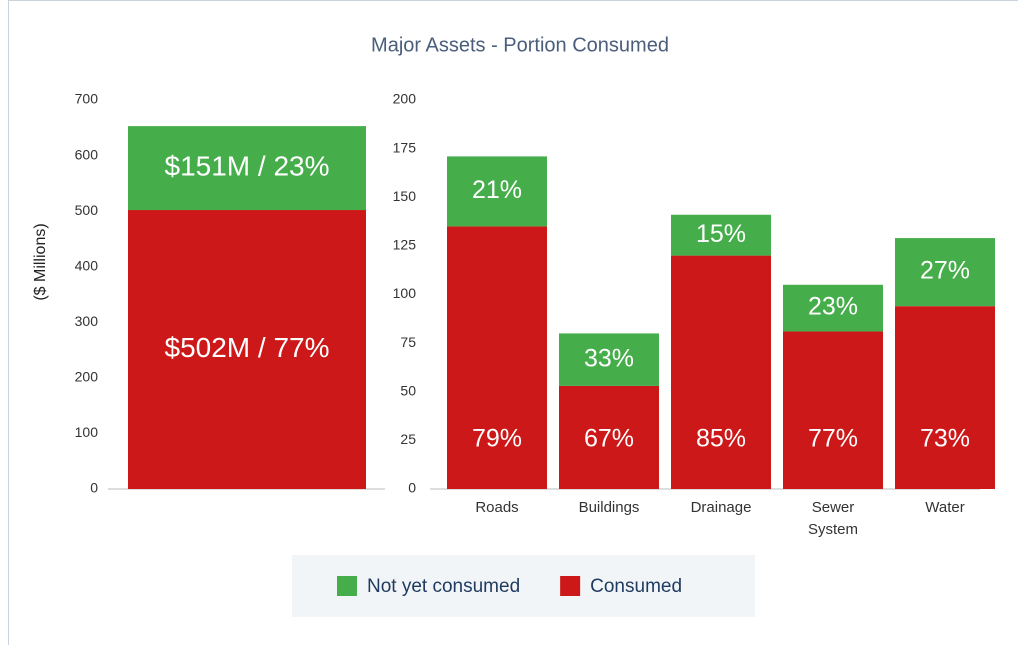 This screenshot has height=645, width=1018. Describe the element at coordinates (408, 439) in the screenshot. I see `y-tick-label: 25` at that location.